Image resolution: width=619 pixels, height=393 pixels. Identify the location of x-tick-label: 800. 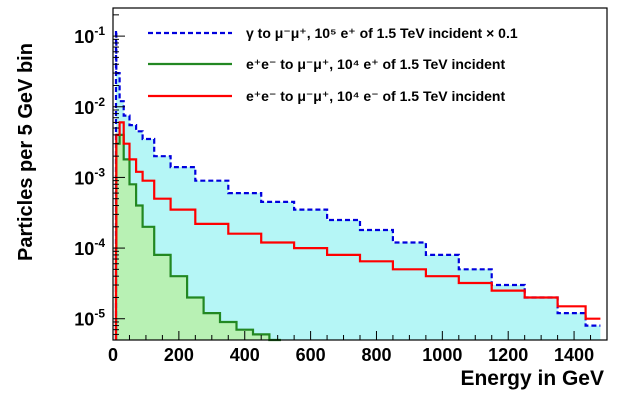
(376, 355).